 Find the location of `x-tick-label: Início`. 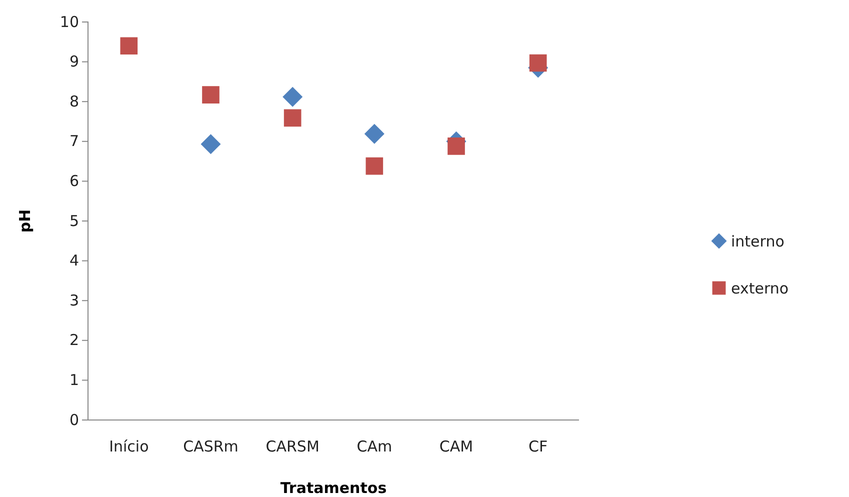

x-tick-label: Início is located at coordinates (129, 447).